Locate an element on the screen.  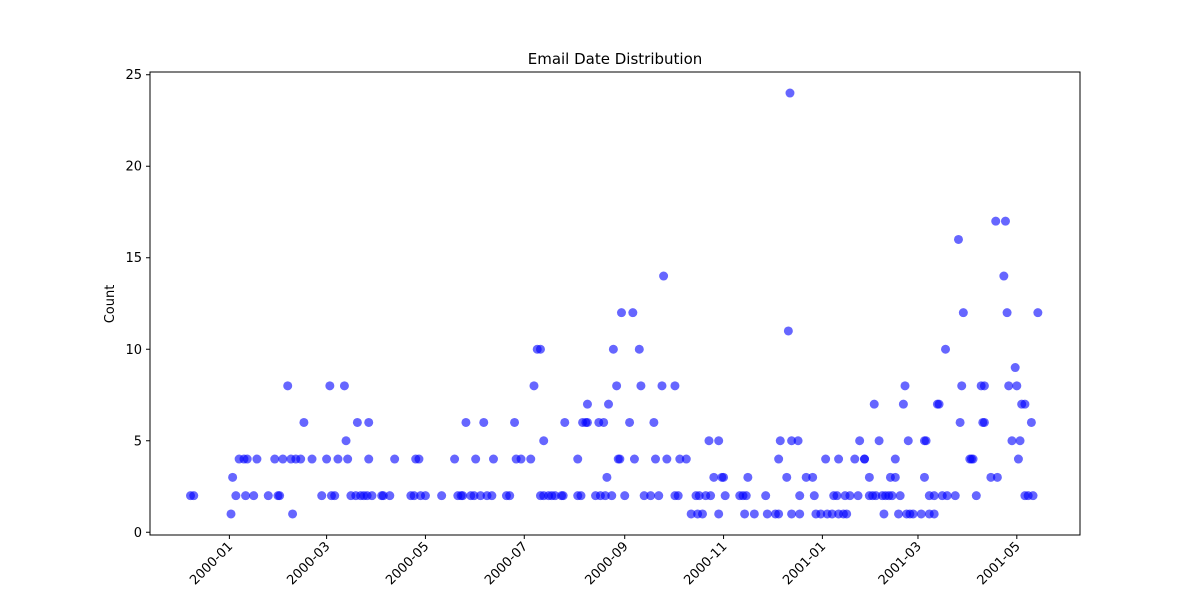
chart-title: Email Date Distribution is located at coordinates (615, 59).